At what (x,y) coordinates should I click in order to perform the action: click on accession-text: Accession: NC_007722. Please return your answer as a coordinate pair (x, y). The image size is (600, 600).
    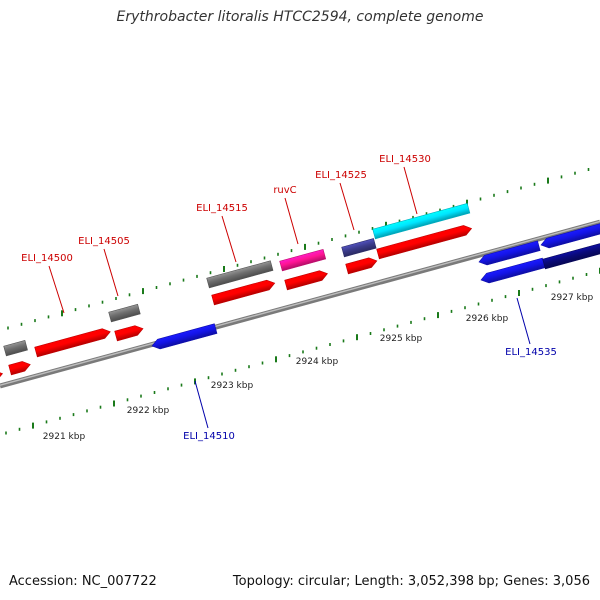
    Looking at the image, I should click on (83, 581).